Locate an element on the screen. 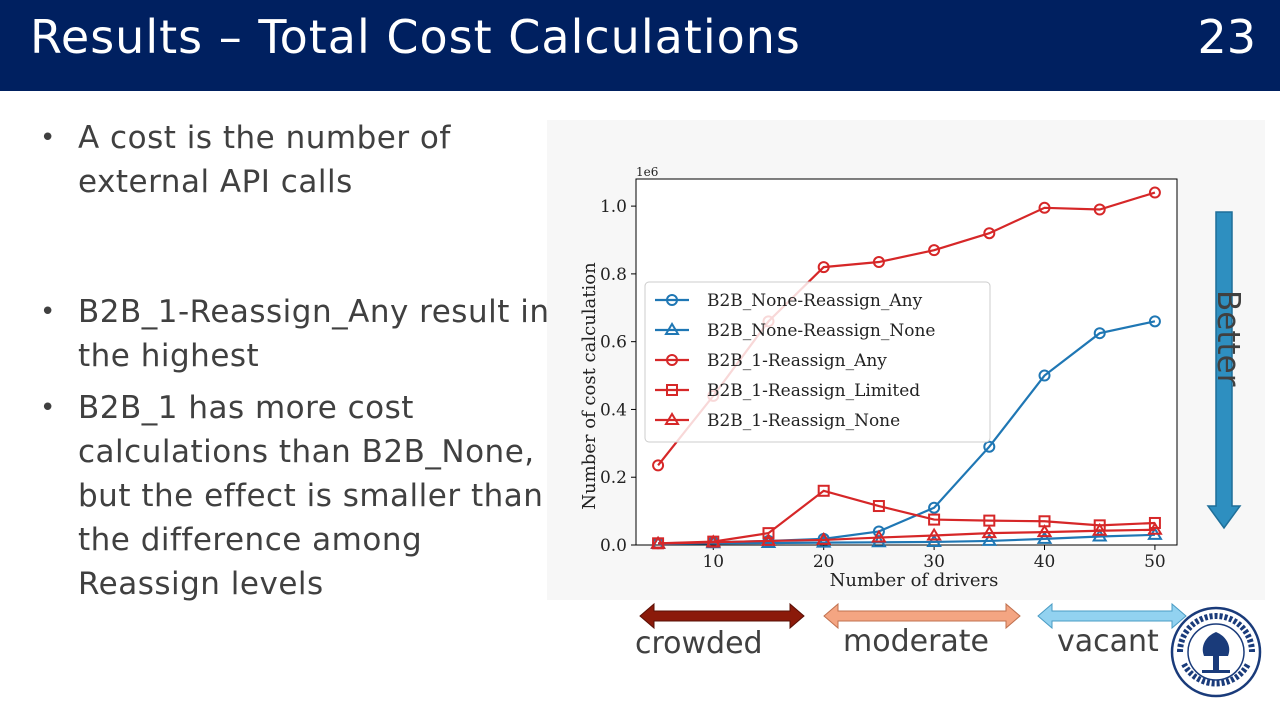 This screenshot has width=1280, height=720. legend-entry: B2B_None-Reassign_Any is located at coordinates (815, 301).